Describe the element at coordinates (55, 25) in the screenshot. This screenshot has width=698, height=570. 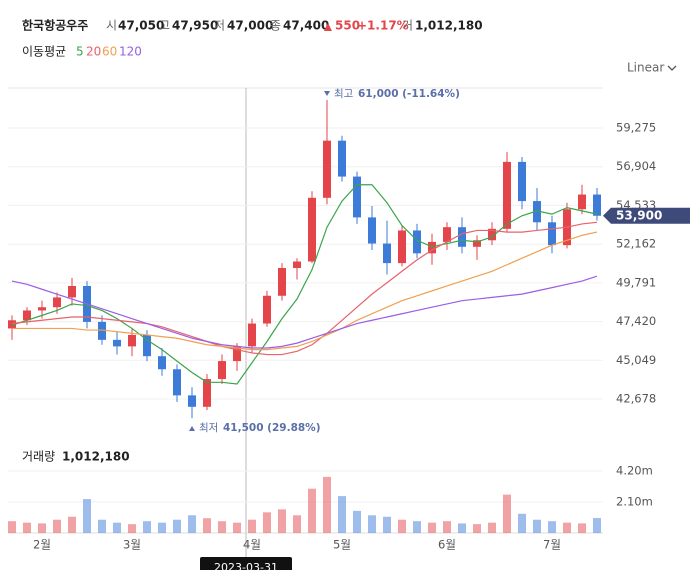
I see `stock-name: 한국항공우주` at that location.